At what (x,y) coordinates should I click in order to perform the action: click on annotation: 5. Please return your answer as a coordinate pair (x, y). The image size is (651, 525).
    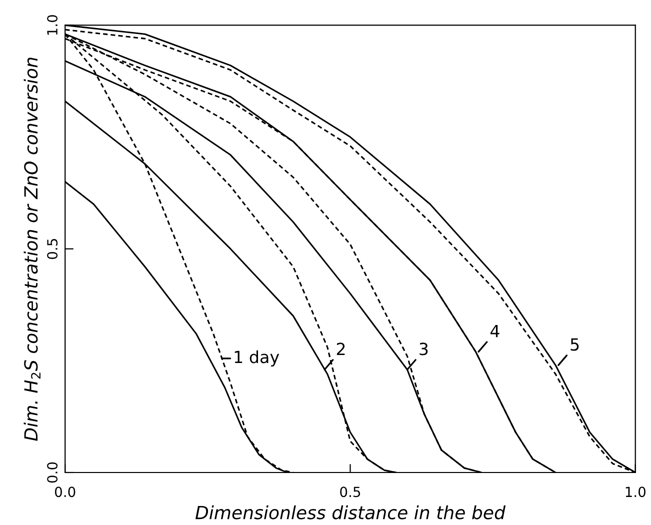
    Looking at the image, I should click on (574, 344).